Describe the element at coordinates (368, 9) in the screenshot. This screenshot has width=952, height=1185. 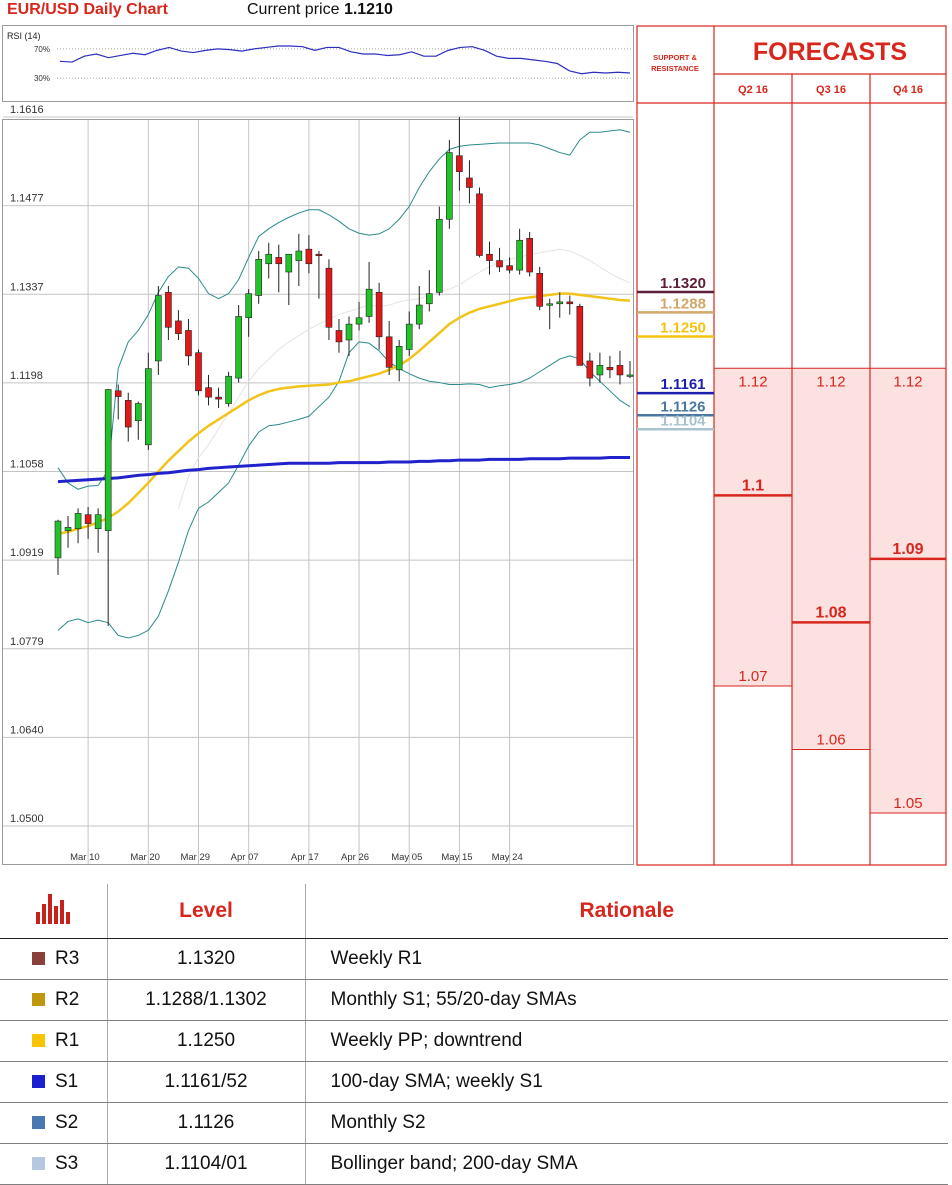
I see `current-price-value: 1.1210` at that location.